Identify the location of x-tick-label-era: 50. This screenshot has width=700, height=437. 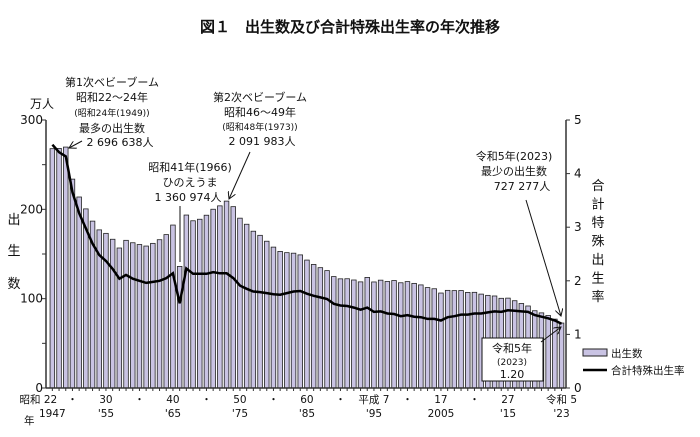
(239, 400).